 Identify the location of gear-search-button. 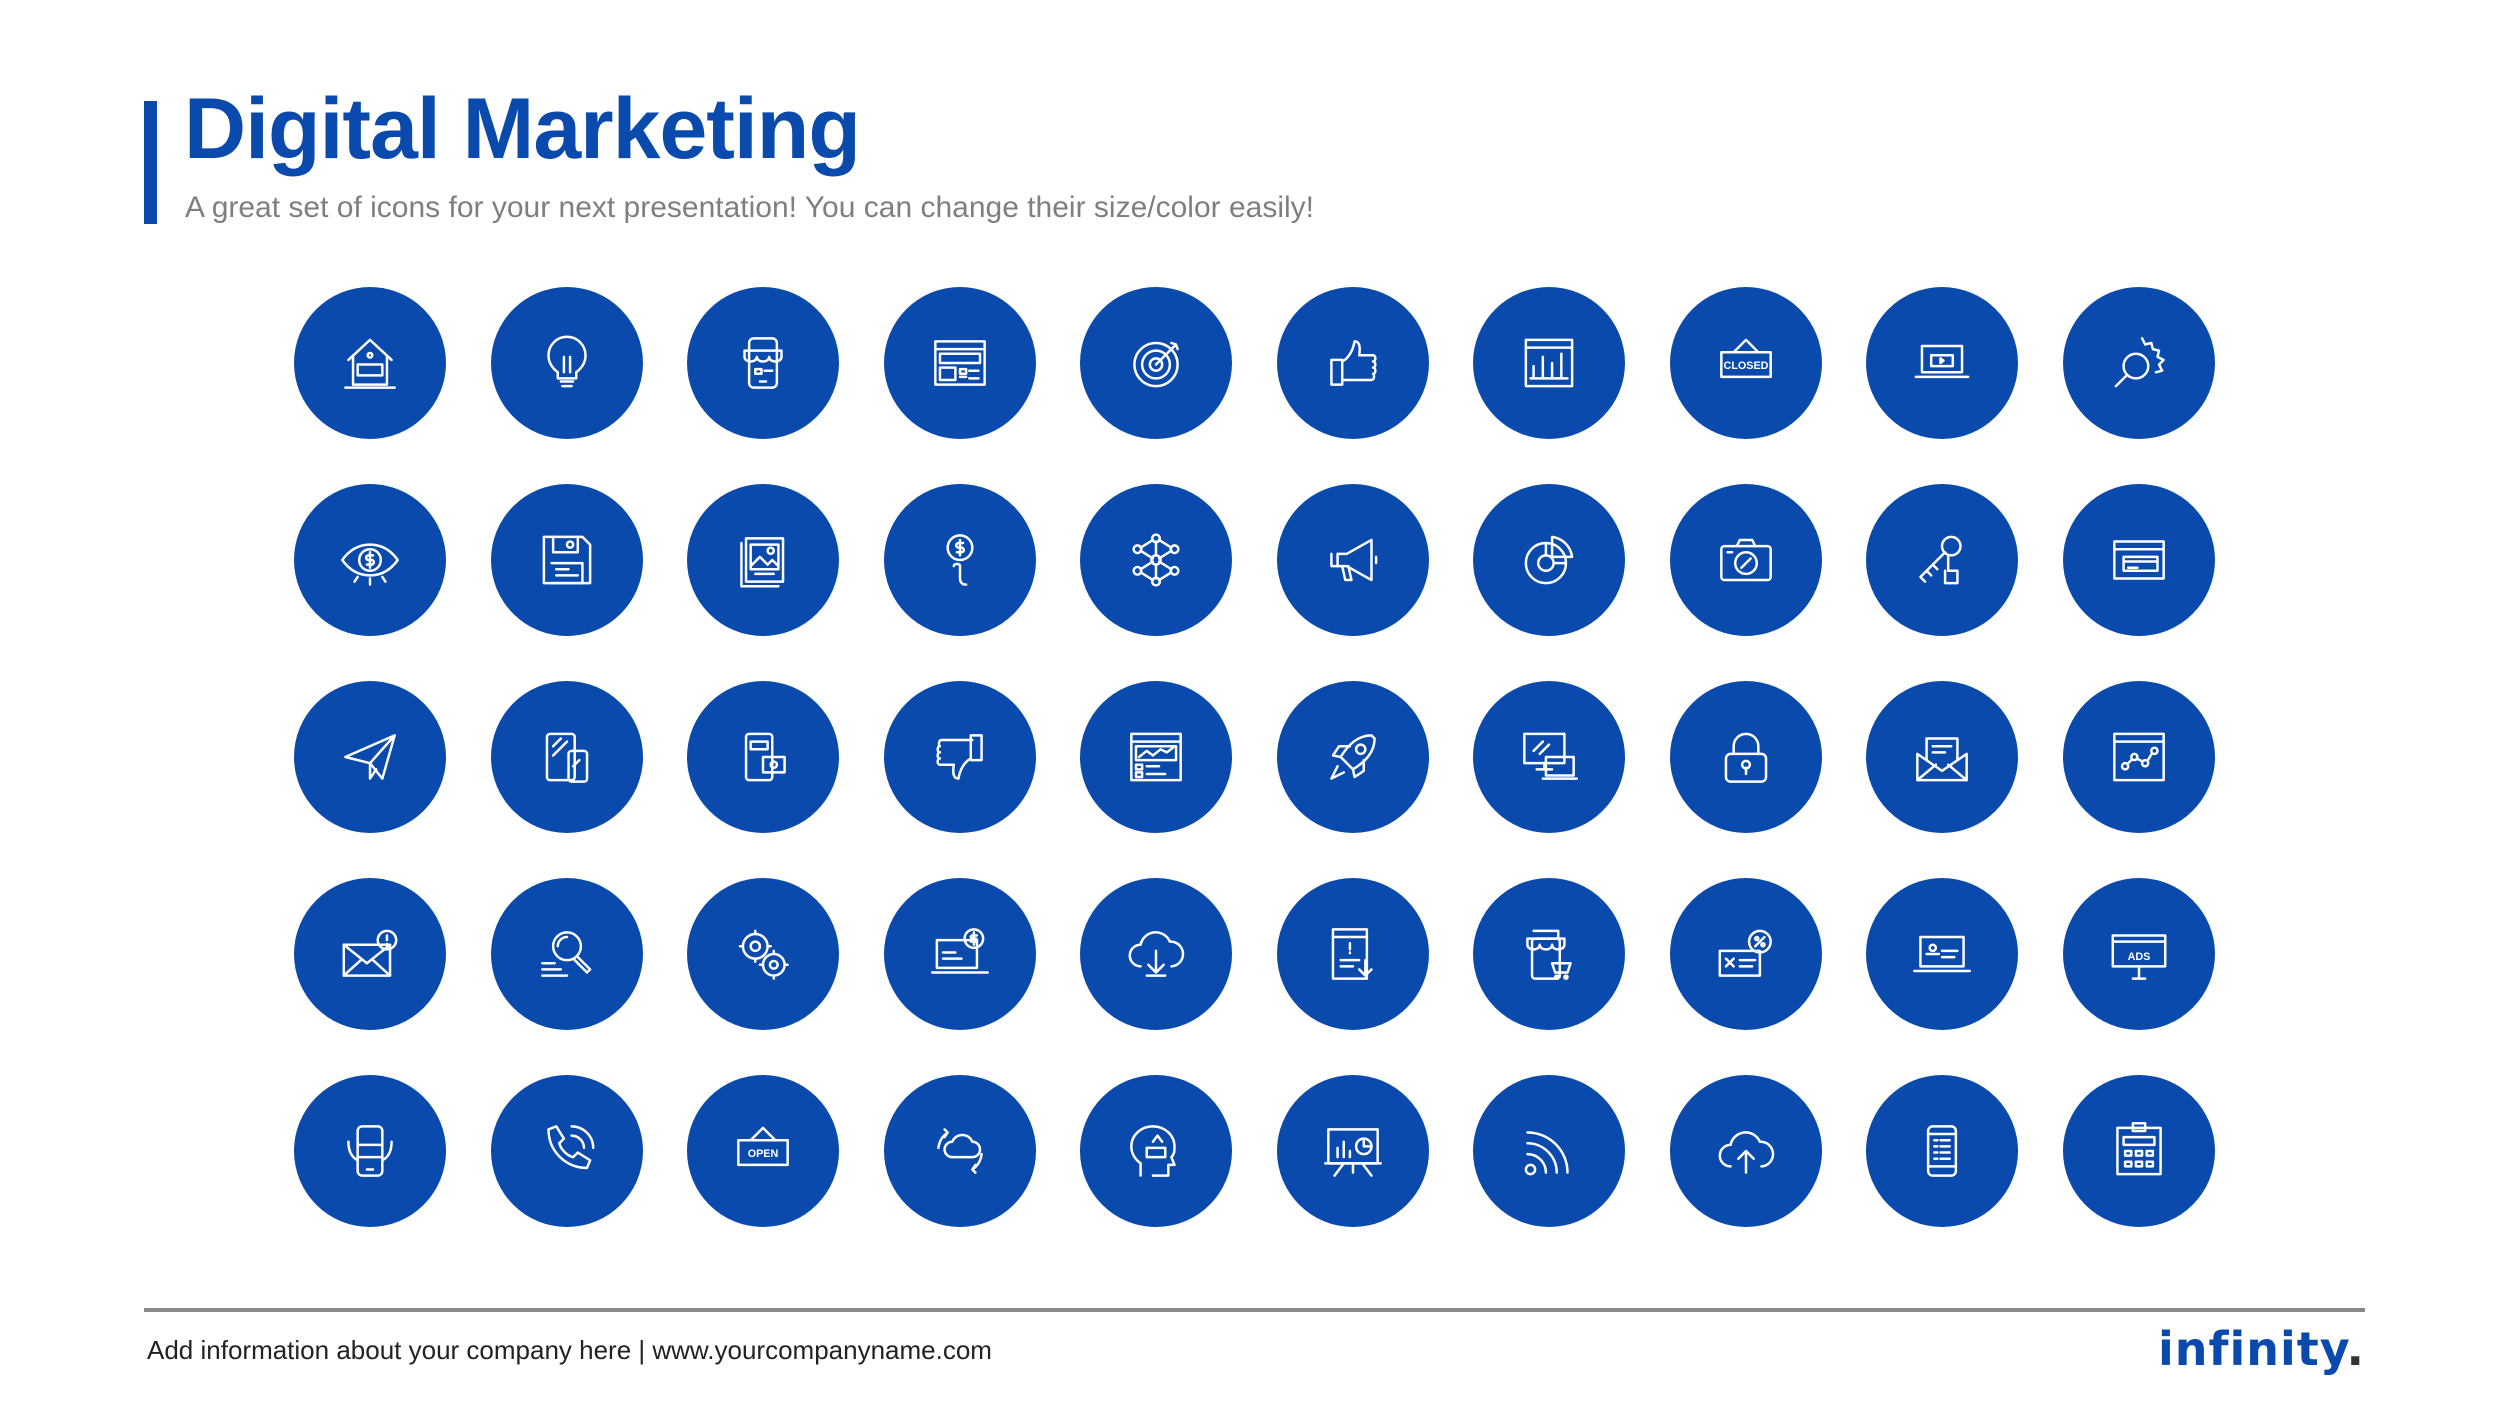
(2138, 363).